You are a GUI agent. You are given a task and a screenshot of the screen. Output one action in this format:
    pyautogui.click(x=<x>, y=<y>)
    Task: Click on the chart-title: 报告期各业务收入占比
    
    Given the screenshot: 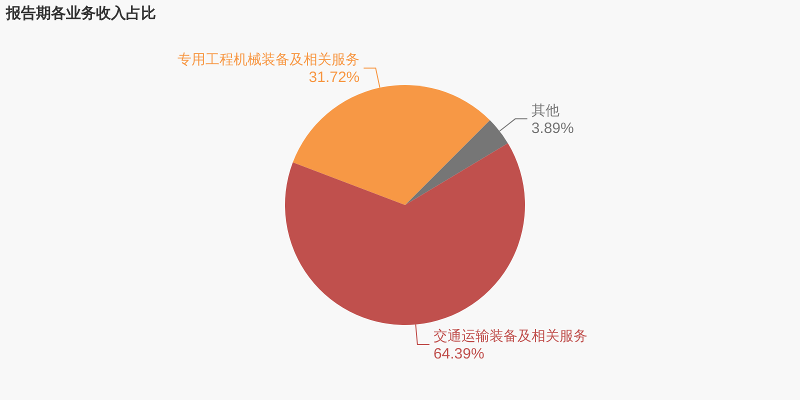 What is the action you would take?
    pyautogui.click(x=81, y=13)
    